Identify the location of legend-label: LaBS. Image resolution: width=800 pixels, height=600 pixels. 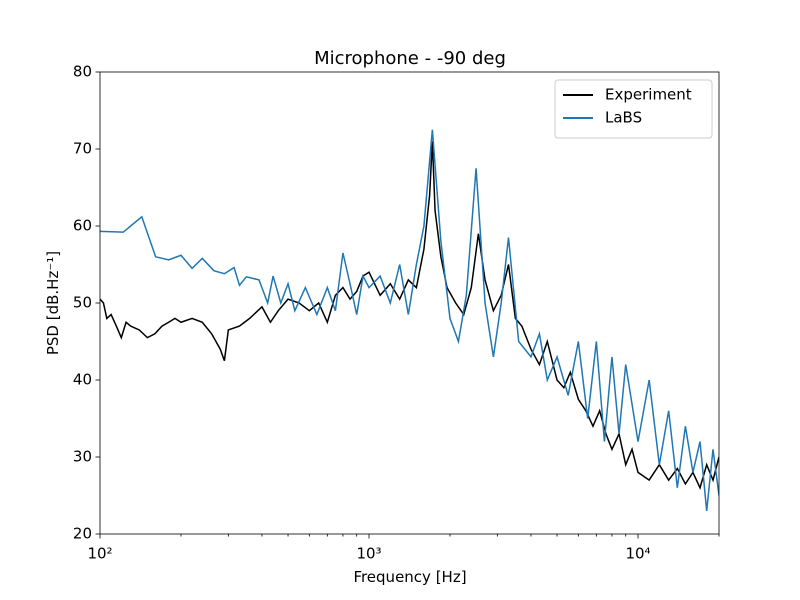
(623, 118).